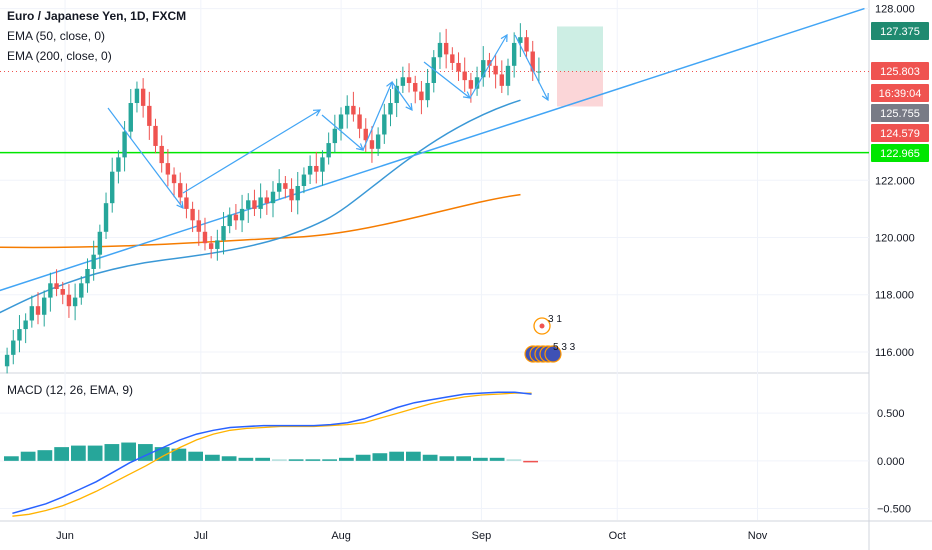  I want to click on event-ring-icon, so click(542, 326).